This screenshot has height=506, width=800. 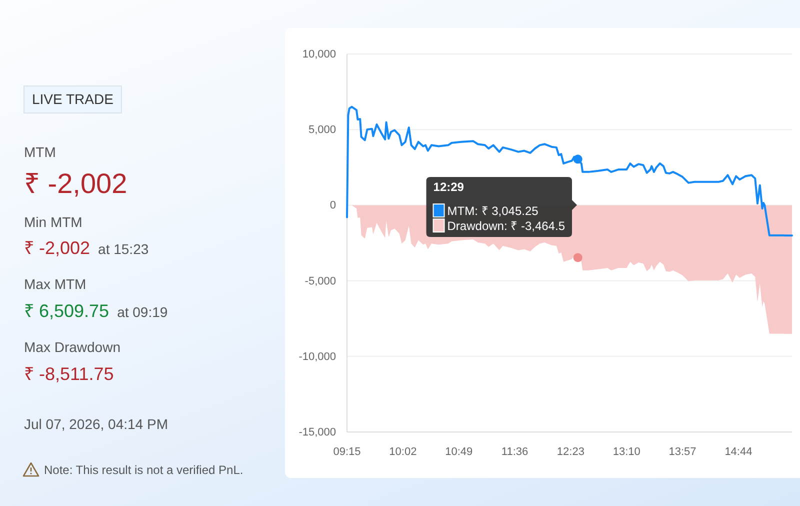 I want to click on x-tick-label: 10:02, so click(x=403, y=452).